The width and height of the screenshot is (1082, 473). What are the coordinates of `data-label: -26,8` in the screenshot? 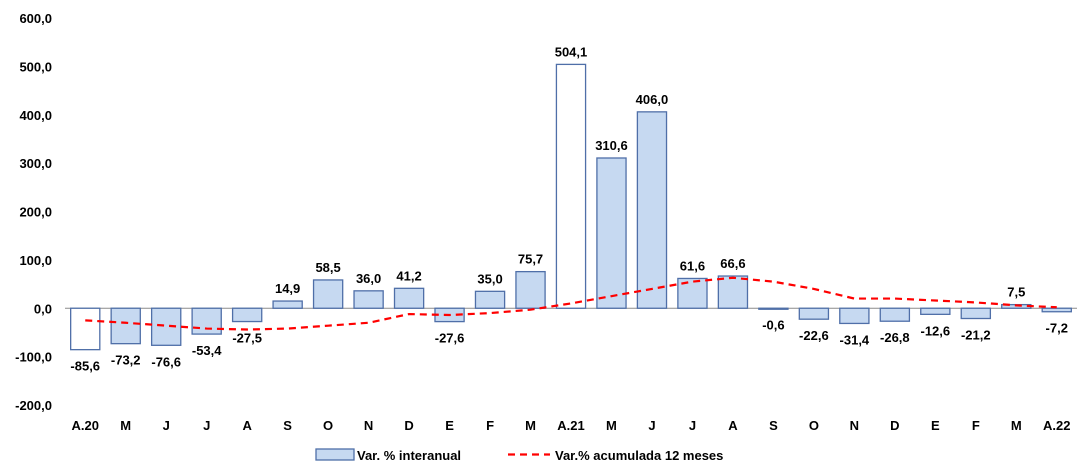 It's located at (895, 337).